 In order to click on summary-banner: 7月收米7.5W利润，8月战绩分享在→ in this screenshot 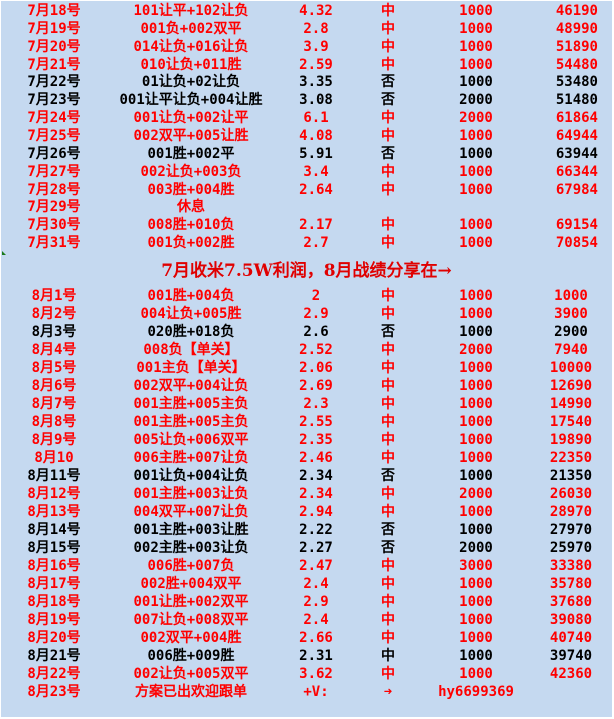, I will do `click(306, 271)`.